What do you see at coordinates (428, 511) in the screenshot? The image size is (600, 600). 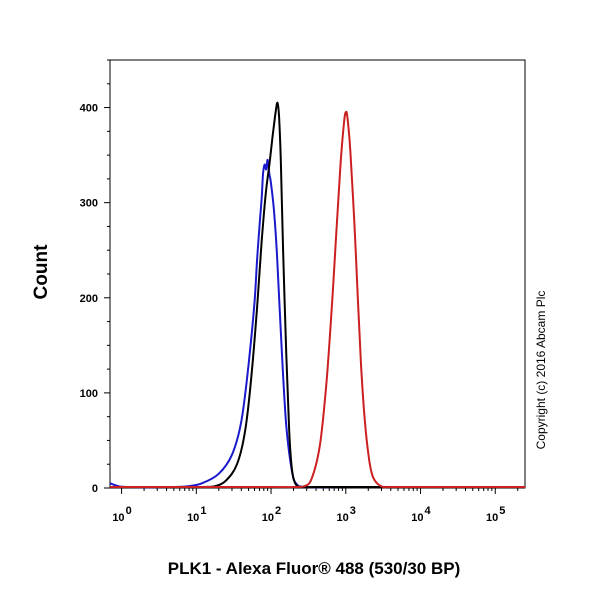 I see `x-tick-exponent: 4` at bounding box center [428, 511].